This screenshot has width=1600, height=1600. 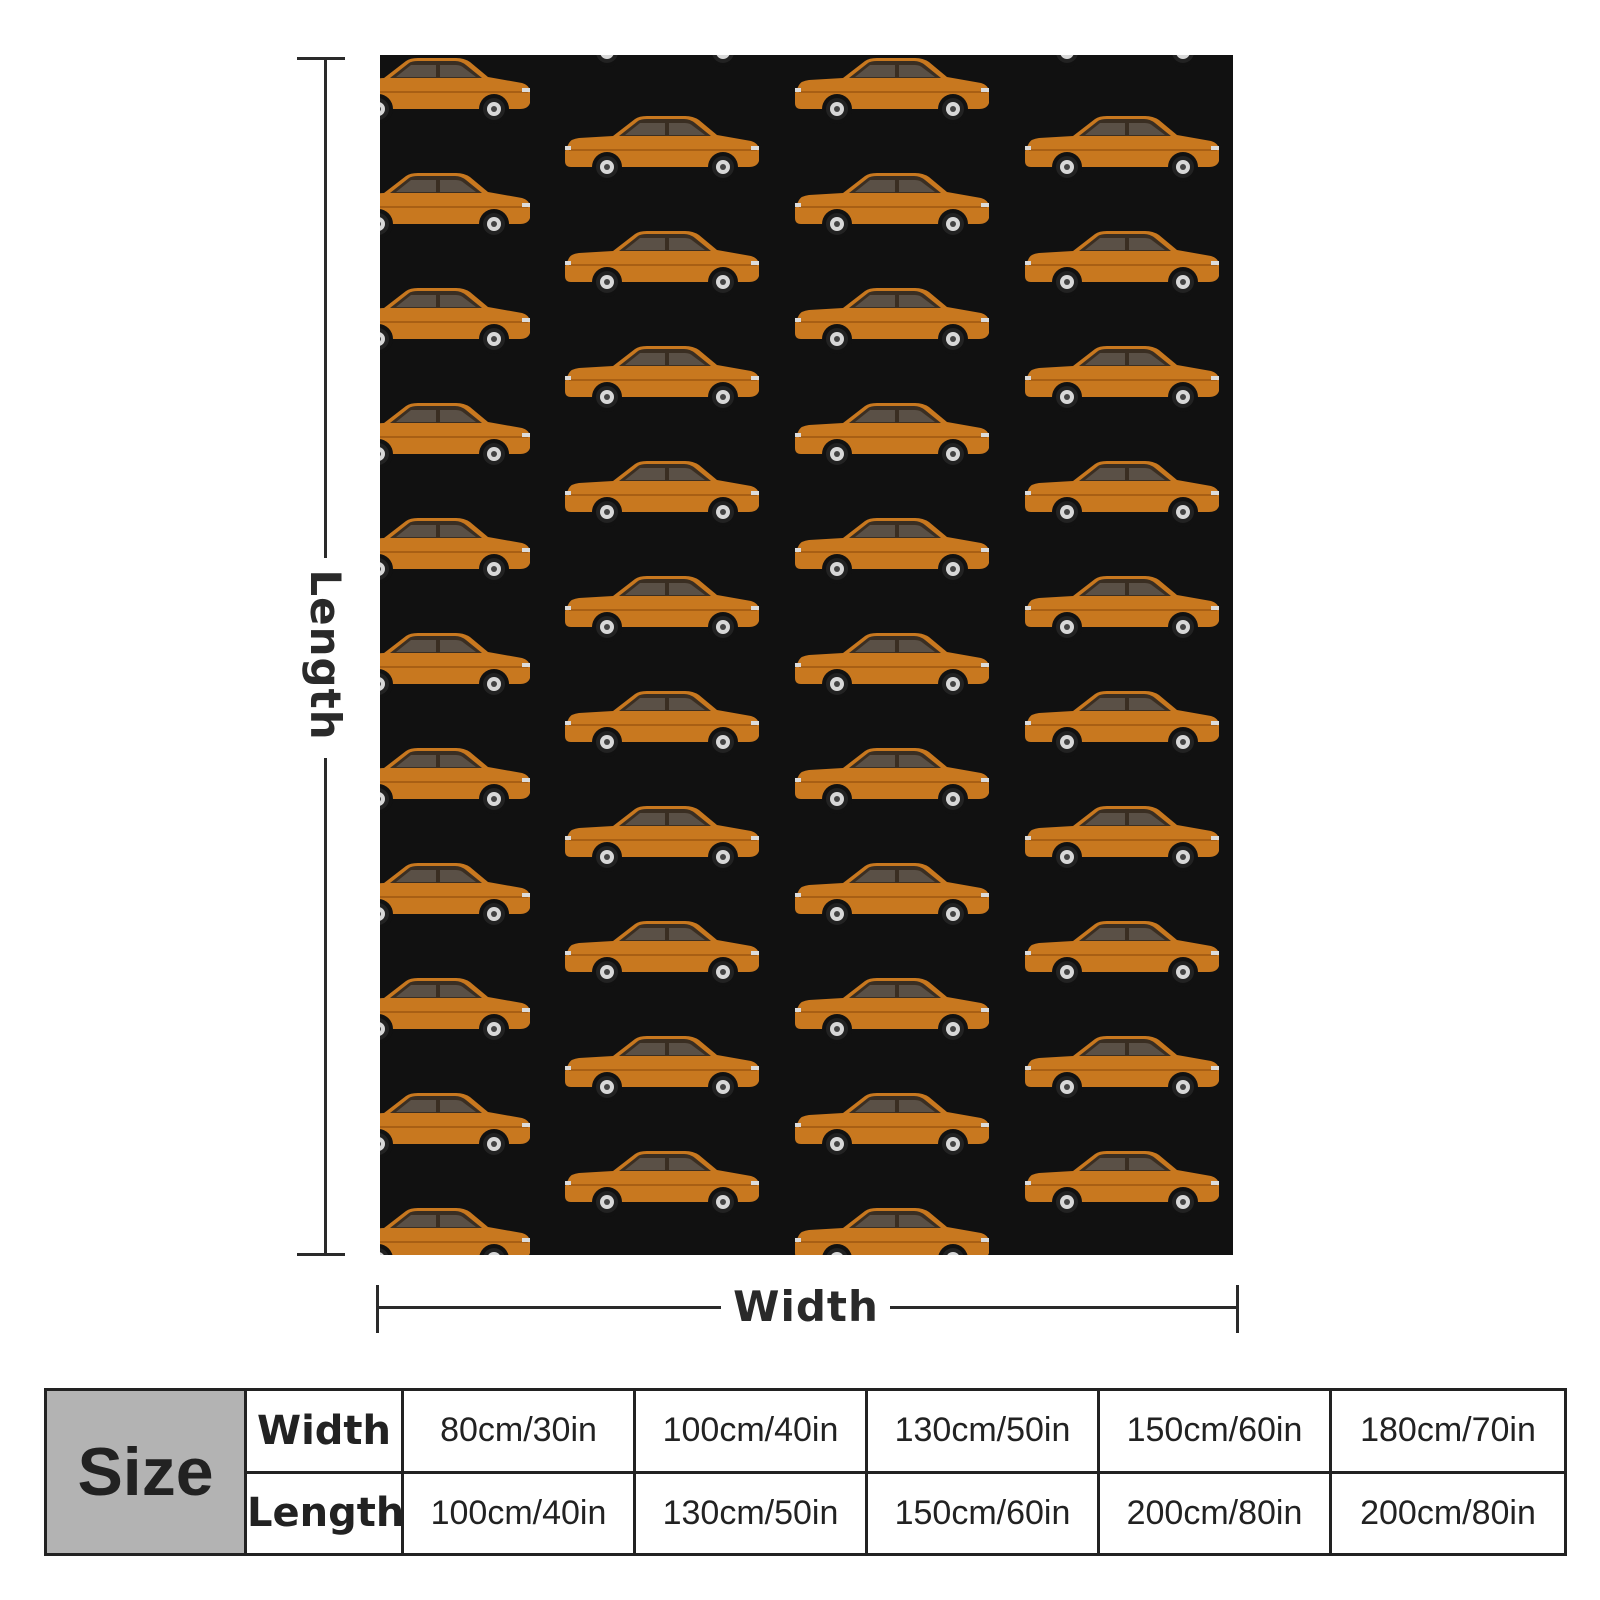 What do you see at coordinates (1237, 1309) in the screenshot?
I see `width-right-tick` at bounding box center [1237, 1309].